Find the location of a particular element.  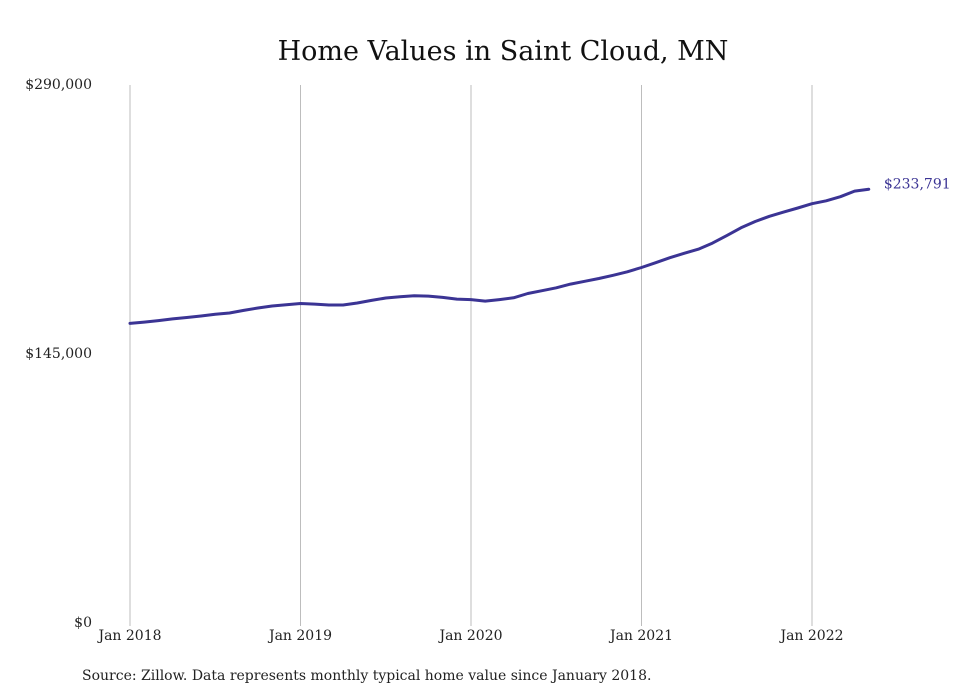

y-tick-label: $145,000 is located at coordinates (58, 354).